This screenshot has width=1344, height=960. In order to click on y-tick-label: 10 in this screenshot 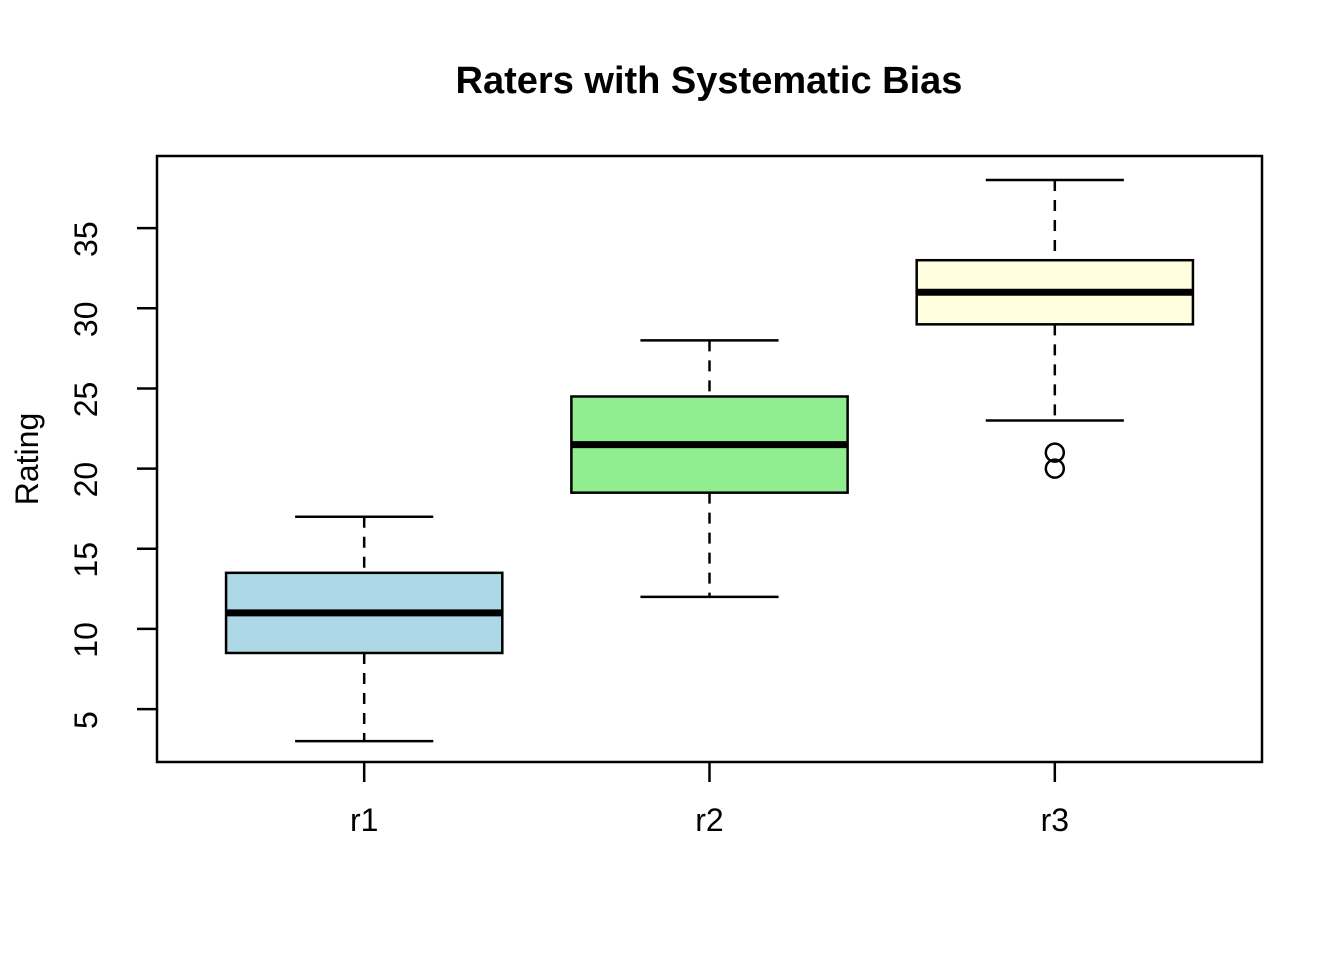, I will do `click(86, 640)`.